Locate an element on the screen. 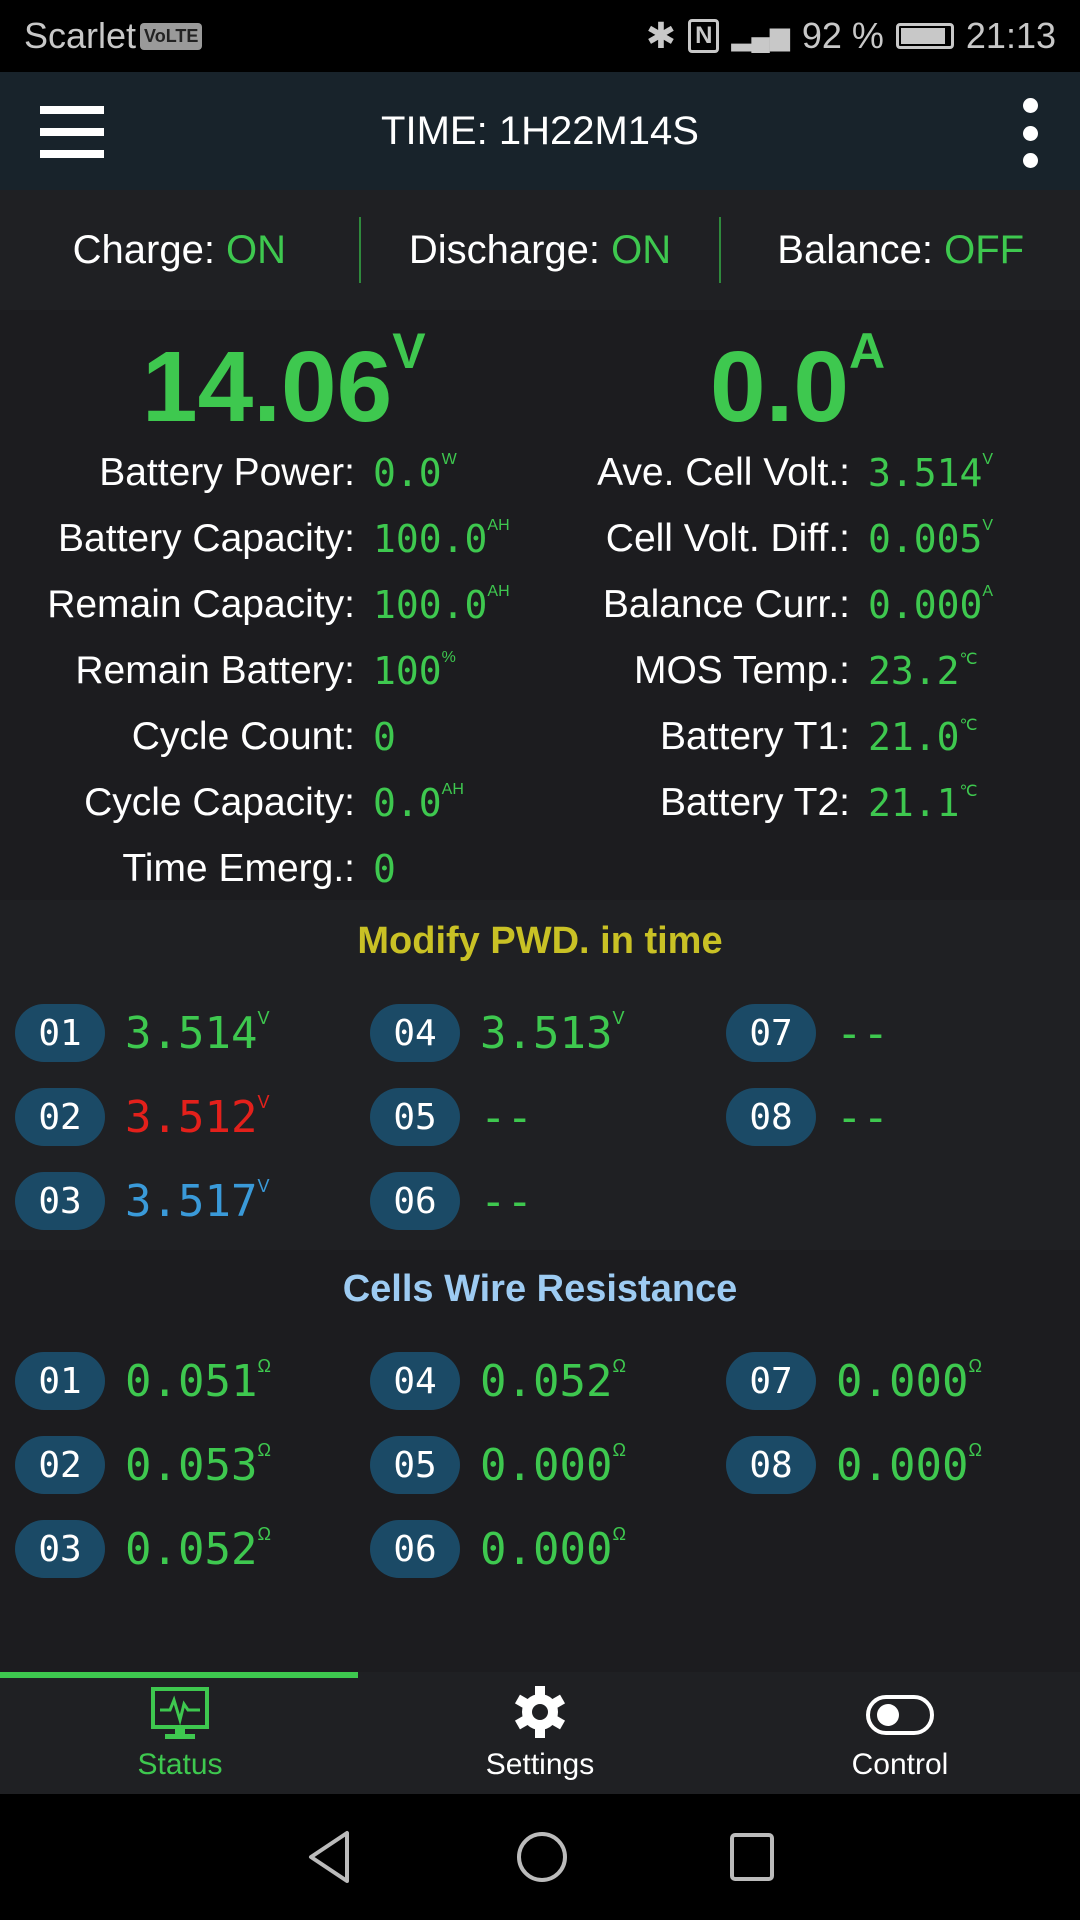 The height and width of the screenshot is (1920, 1080). switch-status-row: Charge: ON Discharge: ON Balance: OFF is located at coordinates (540, 250).